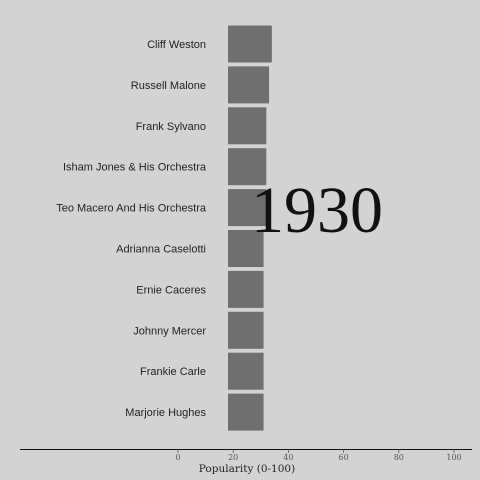 The height and width of the screenshot is (480, 480). What do you see at coordinates (161, 250) in the screenshot?
I see `category-label-adrianna-caselotti: Adrianna Caselotti` at bounding box center [161, 250].